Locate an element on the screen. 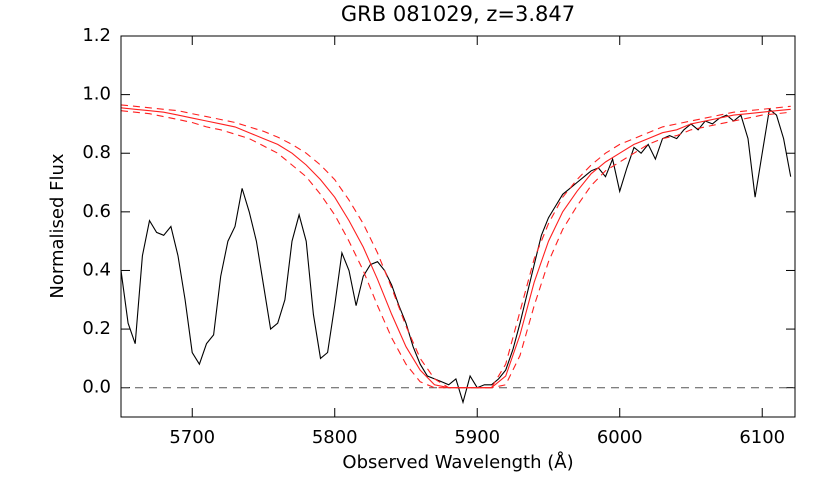  y-axis-label: Normalised Flux is located at coordinates (57, 225).